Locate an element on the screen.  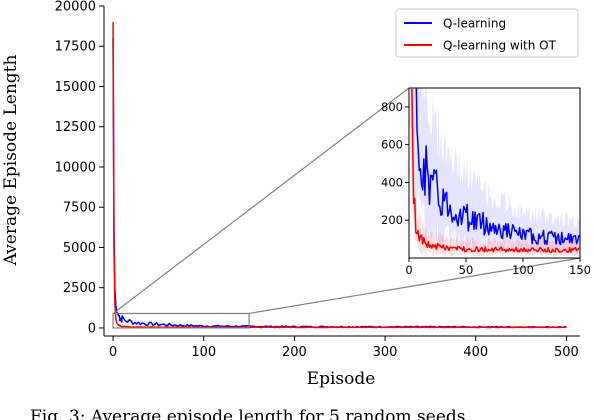
x-tick-label: 300 is located at coordinates (385, 352).